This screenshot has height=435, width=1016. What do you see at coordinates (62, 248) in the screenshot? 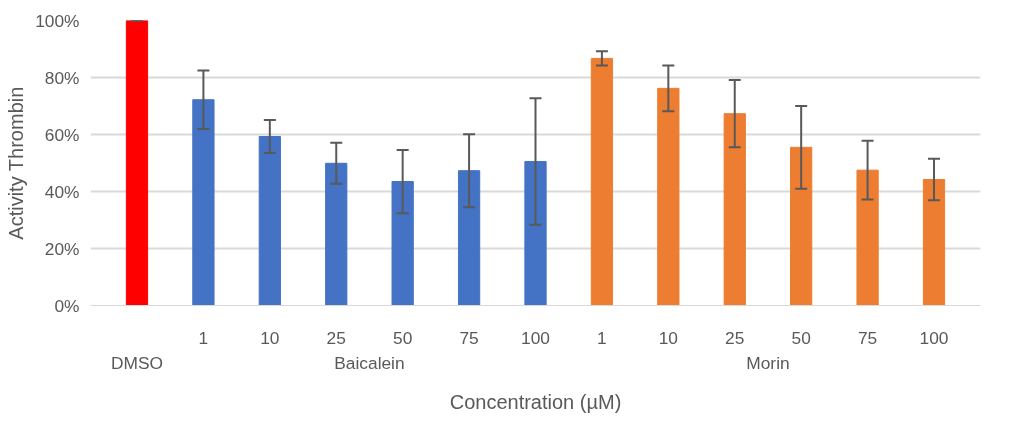
I see `y-tick-label: 20%` at bounding box center [62, 248].